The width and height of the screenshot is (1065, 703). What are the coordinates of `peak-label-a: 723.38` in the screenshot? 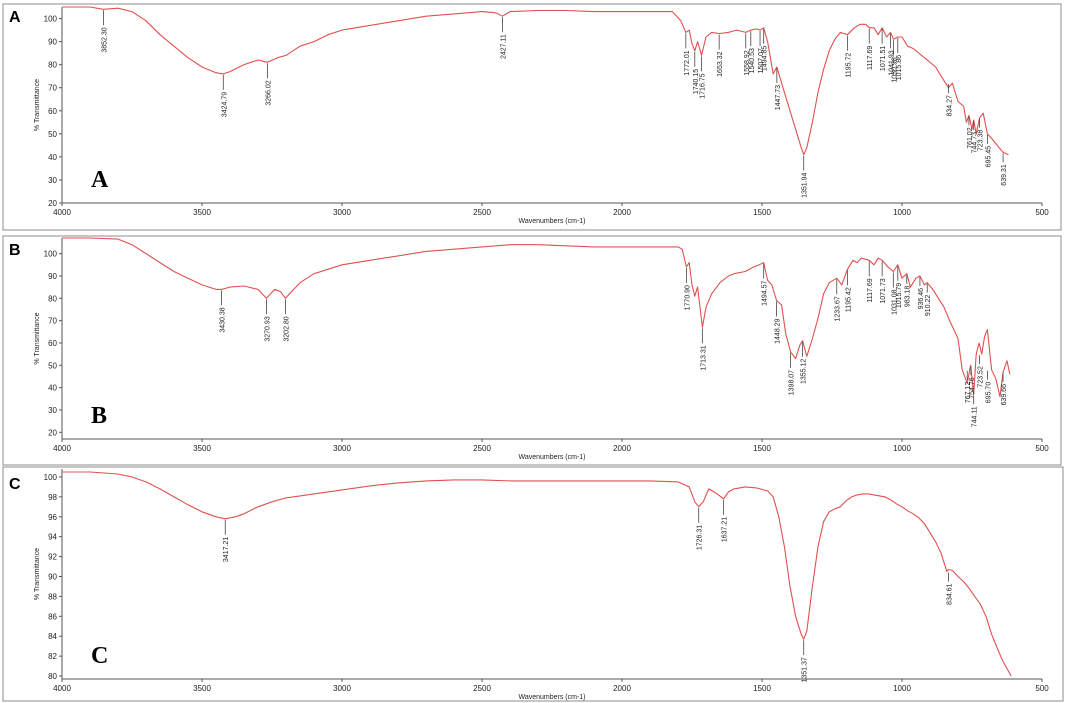 It's located at (981, 141).